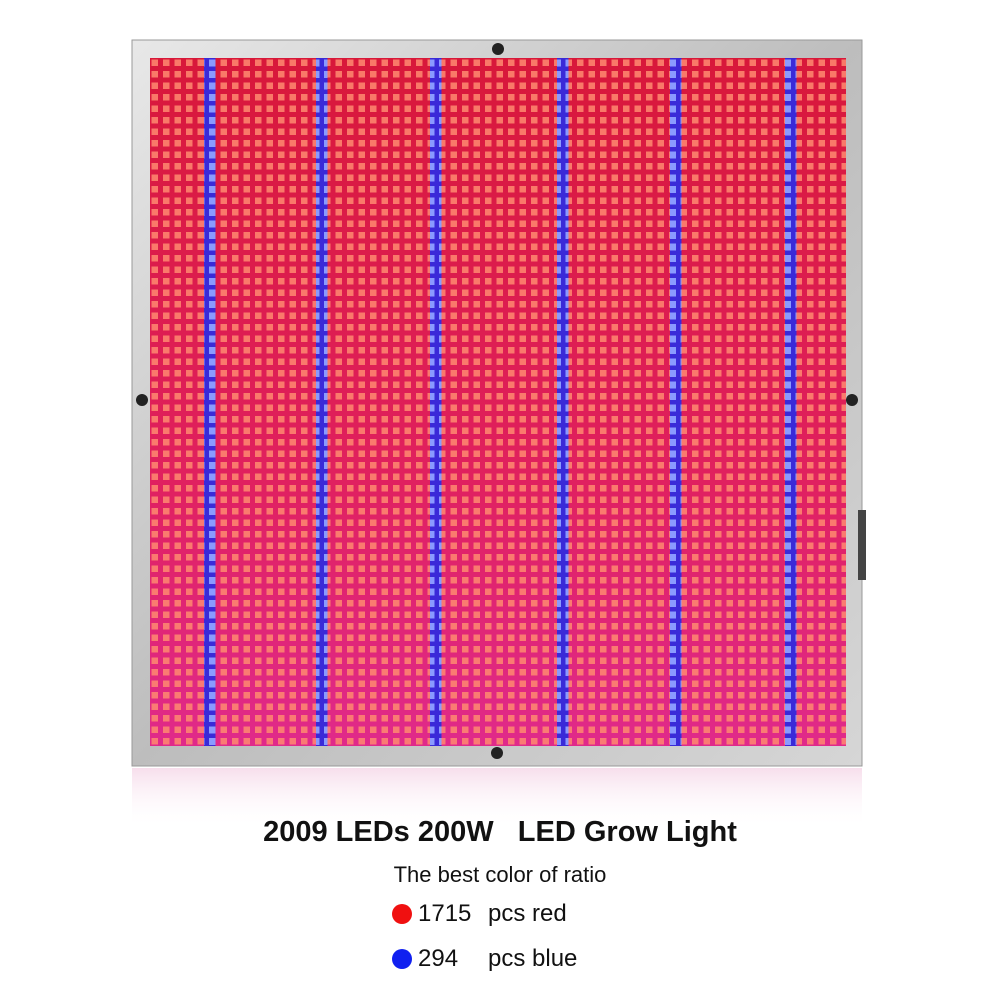  I want to click on red-dot, so click(402, 914).